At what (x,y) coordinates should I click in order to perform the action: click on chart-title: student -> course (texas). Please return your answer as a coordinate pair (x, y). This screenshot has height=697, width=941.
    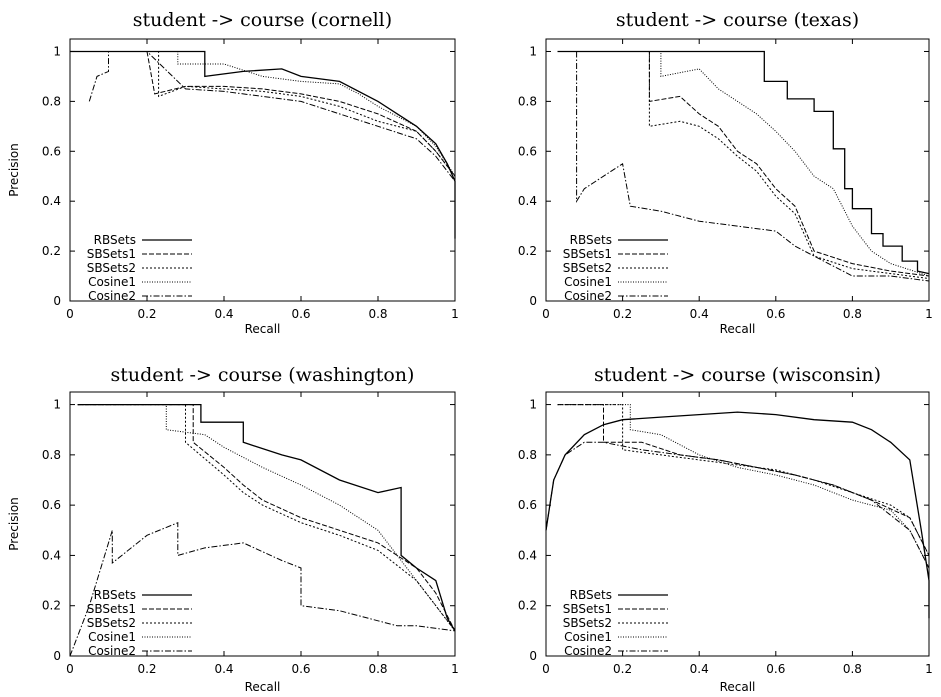
    Looking at the image, I should click on (737, 20).